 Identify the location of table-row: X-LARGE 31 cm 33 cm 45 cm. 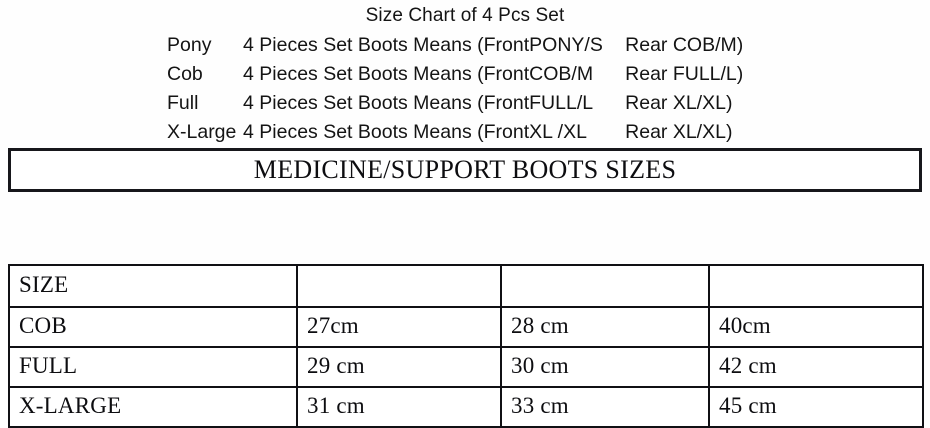
(466, 407).